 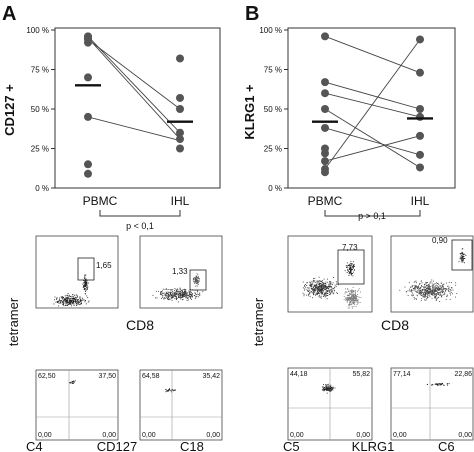 What do you see at coordinates (9, 14) in the screenshot?
I see `panel-a-letter: A` at bounding box center [9, 14].